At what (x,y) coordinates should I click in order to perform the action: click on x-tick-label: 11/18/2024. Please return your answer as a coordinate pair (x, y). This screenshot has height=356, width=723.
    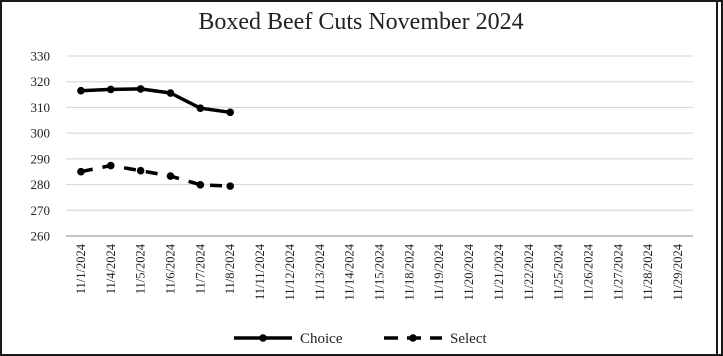
    Looking at the image, I should click on (409, 271).